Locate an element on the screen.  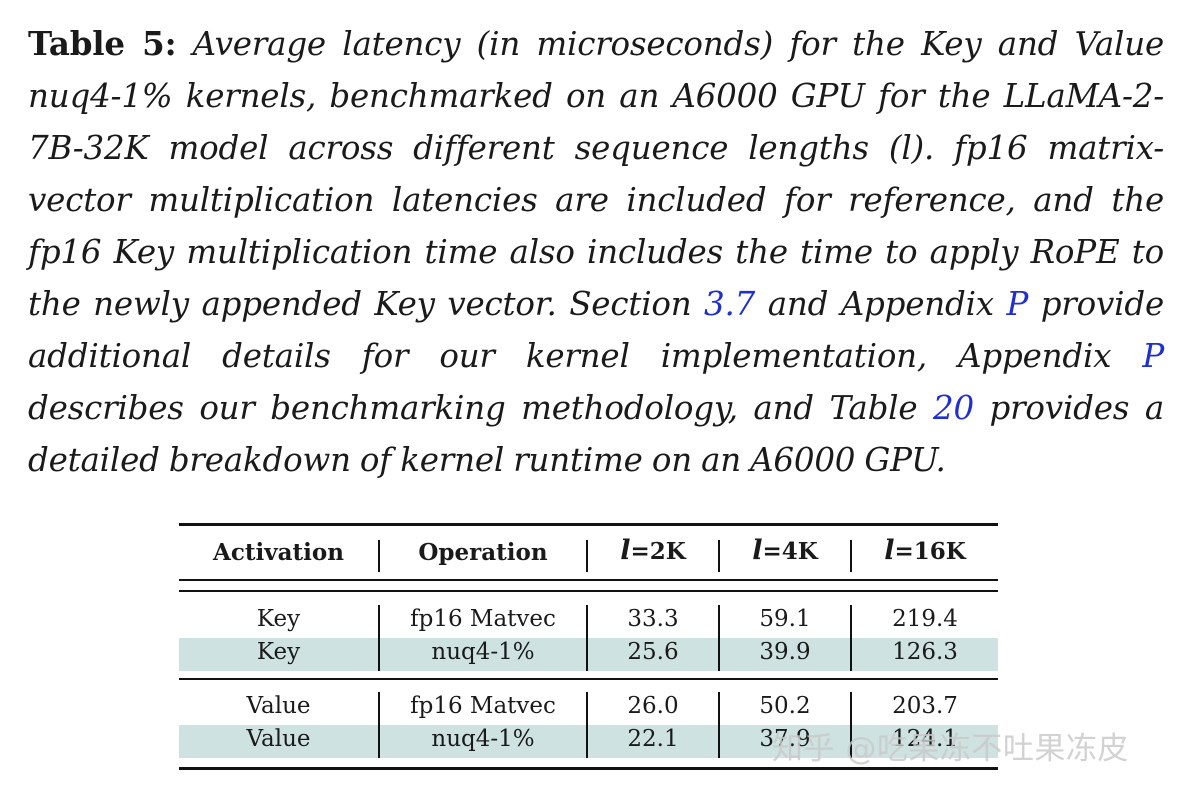
caption-text-3: and Appendix is located at coordinates (881, 304).